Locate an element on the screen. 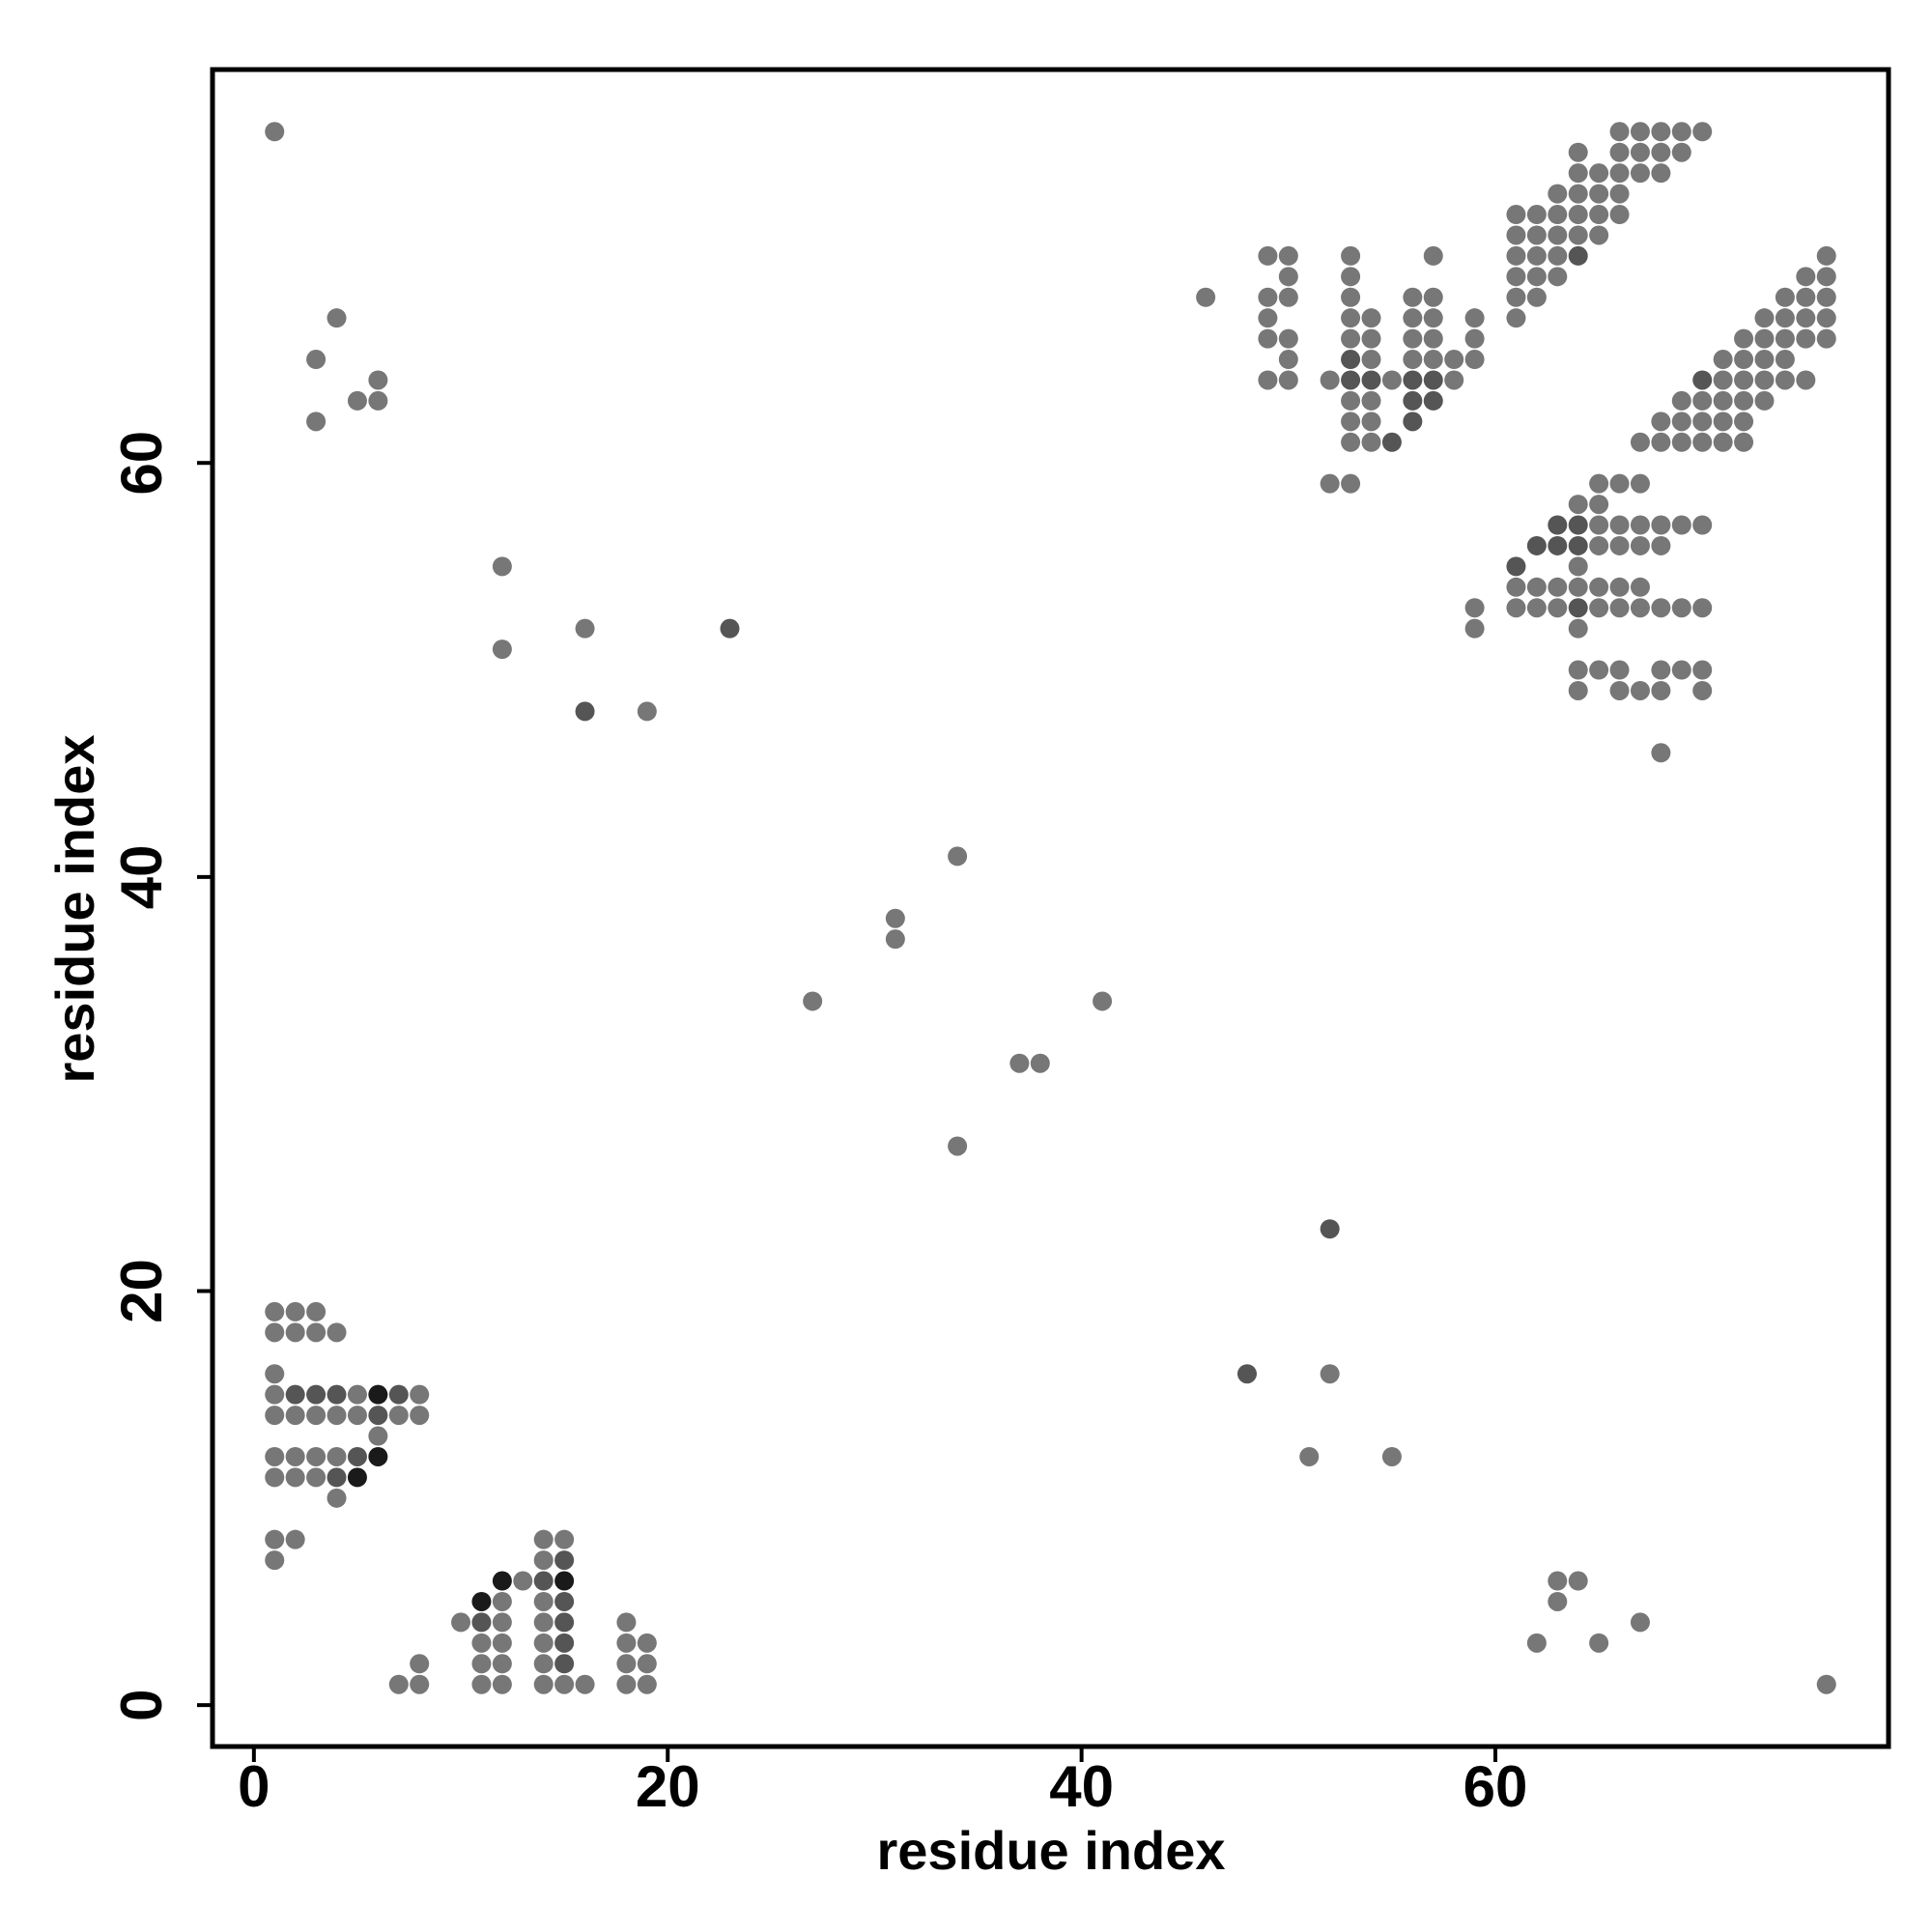 This screenshot has height=1932, width=1932. x-tick-label: 60 is located at coordinates (1495, 1786).